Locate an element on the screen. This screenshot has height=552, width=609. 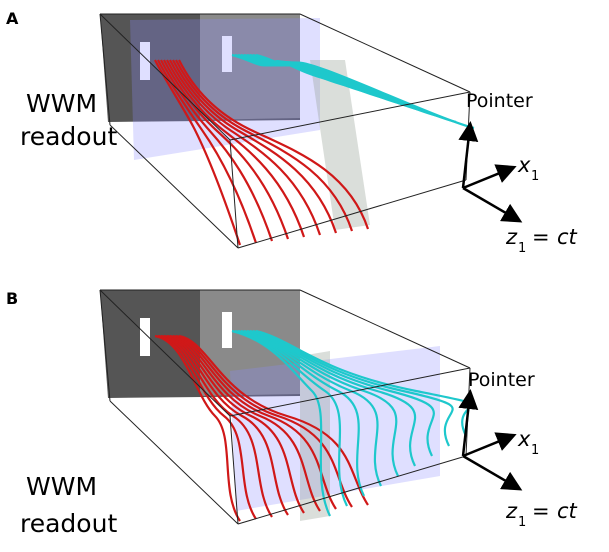
screen-plane is located at coordinates (225, 89).